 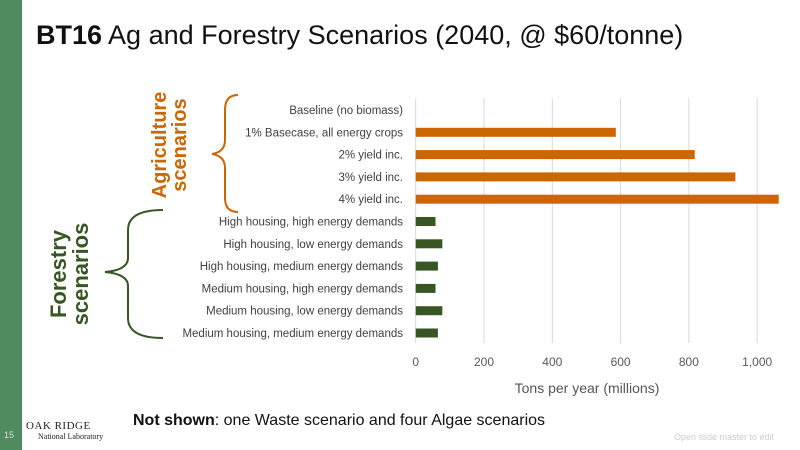 What do you see at coordinates (757, 362) in the screenshot?
I see `x-tick-label: 1,000` at bounding box center [757, 362].